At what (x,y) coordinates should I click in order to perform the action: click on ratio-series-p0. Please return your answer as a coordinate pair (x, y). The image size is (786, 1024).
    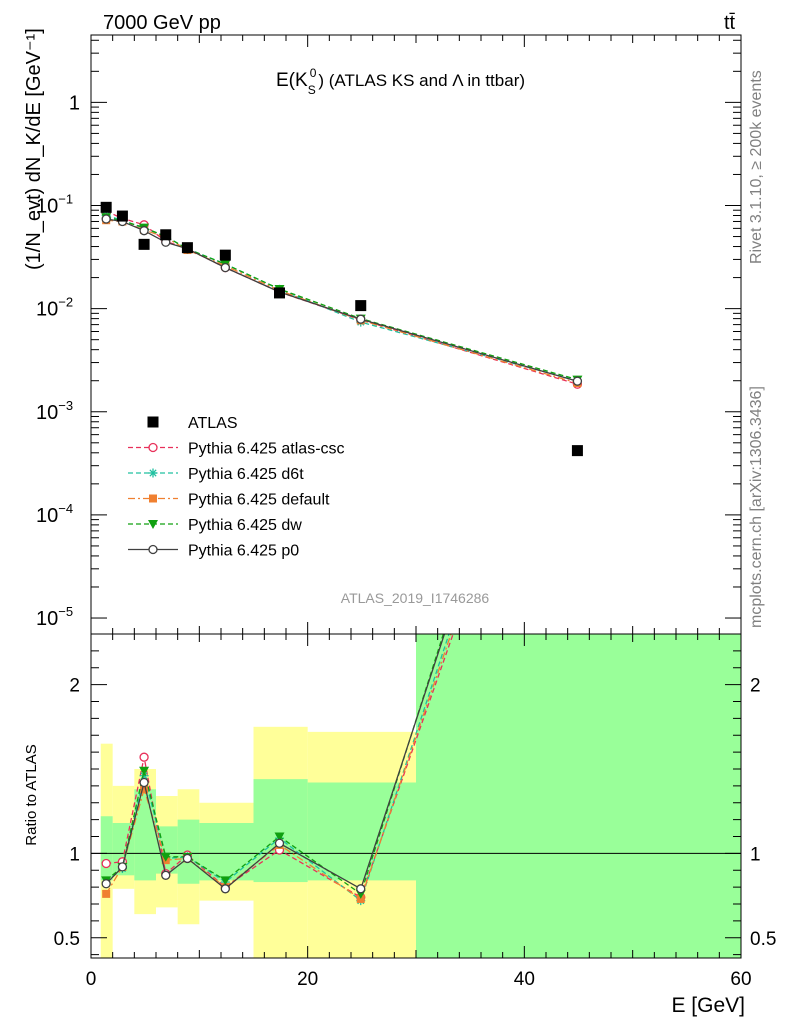
    Looking at the image, I should click on (273, 764).